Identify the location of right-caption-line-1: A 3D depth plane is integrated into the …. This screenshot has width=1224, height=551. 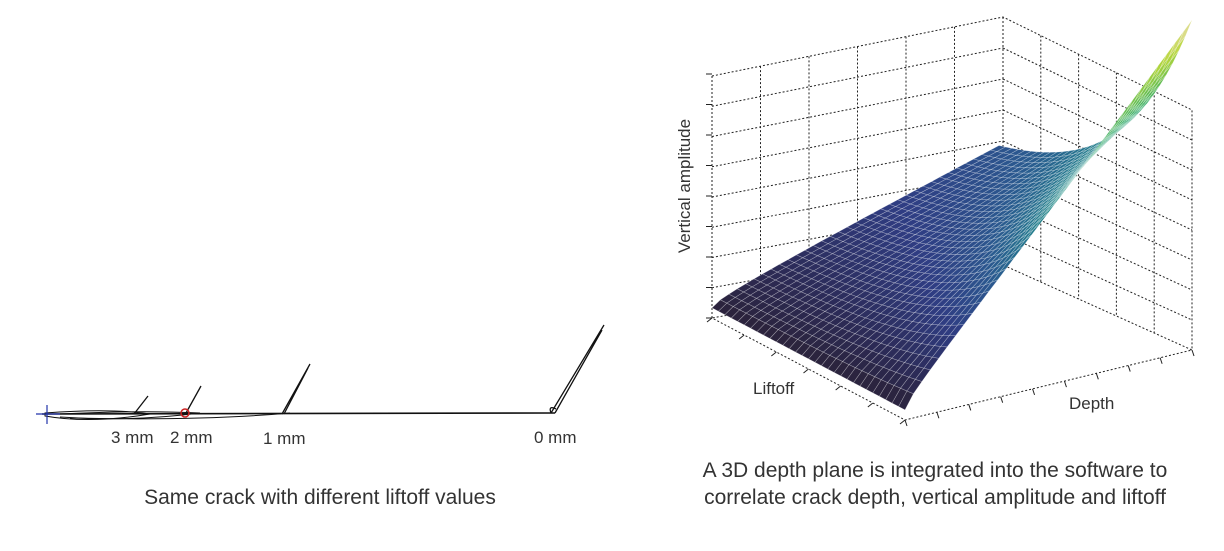
(935, 470).